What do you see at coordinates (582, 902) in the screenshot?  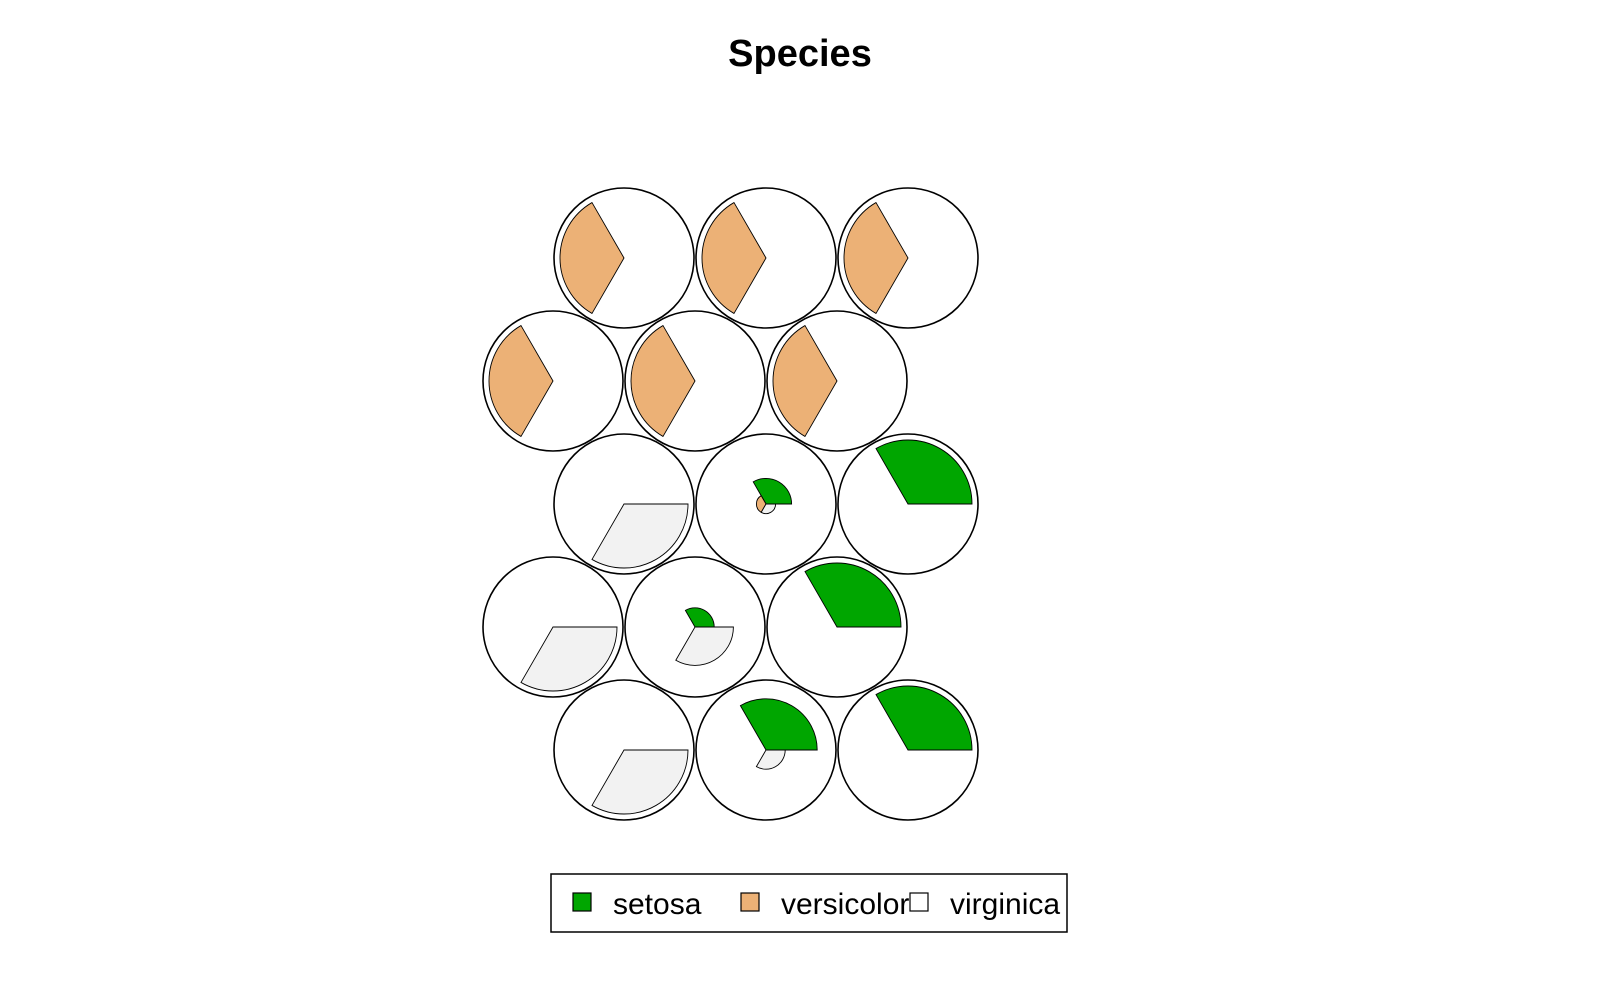 I see `legend-swatch-setosa` at bounding box center [582, 902].